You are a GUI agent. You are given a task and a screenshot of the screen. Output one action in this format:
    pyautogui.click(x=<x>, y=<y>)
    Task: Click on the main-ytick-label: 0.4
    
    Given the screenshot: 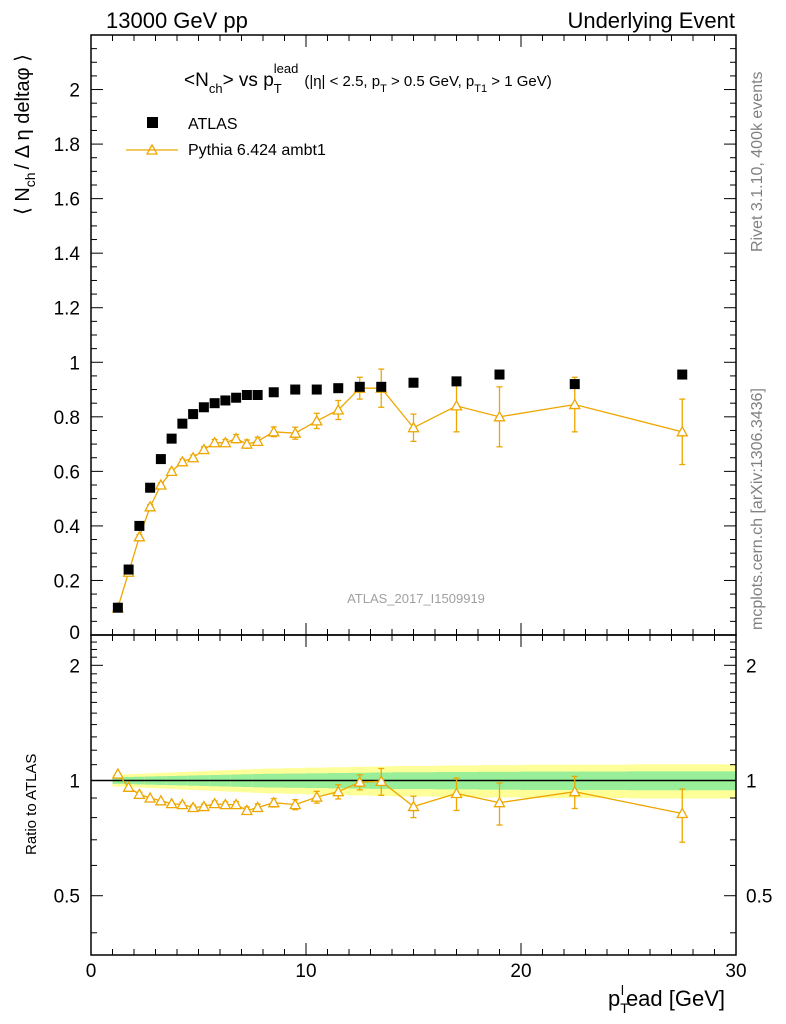 What is the action you would take?
    pyautogui.click(x=67, y=527)
    